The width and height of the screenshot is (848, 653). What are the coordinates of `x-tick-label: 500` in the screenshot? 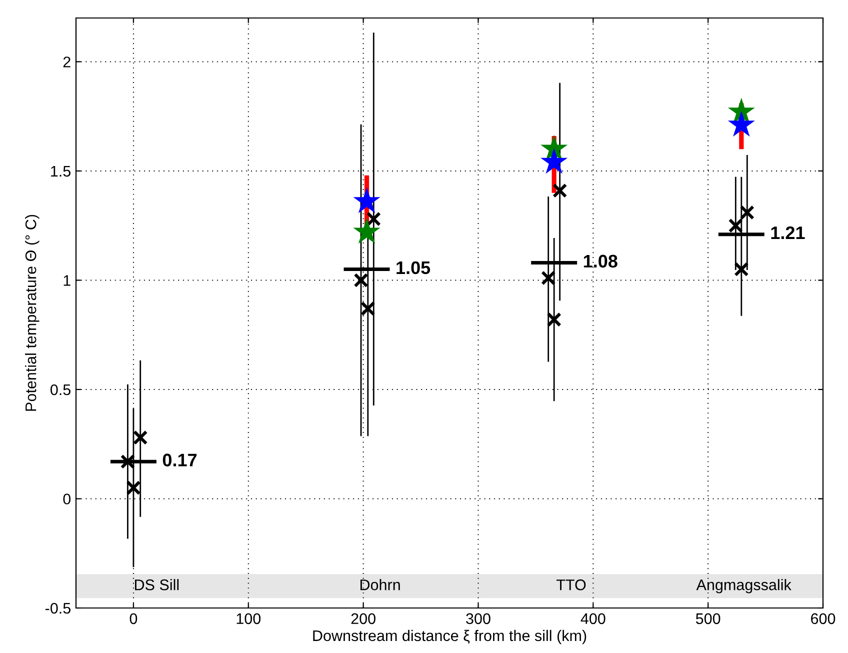 It's located at (708, 618).